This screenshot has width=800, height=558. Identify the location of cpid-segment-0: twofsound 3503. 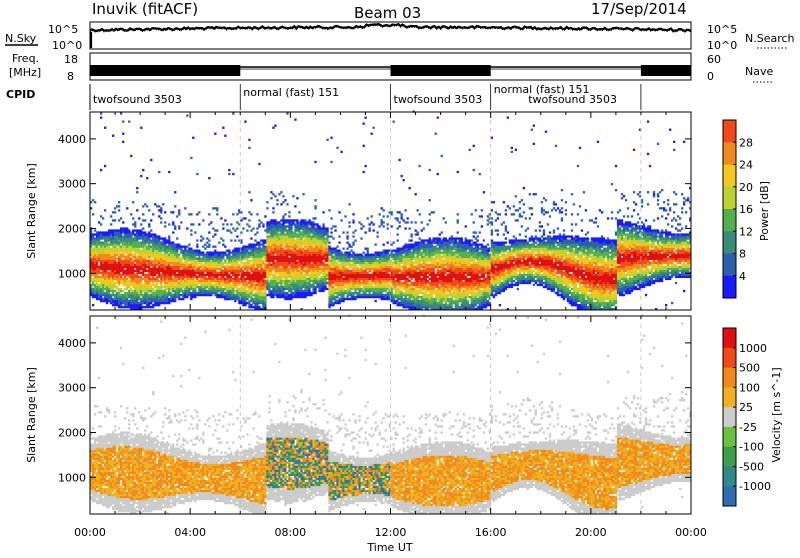
(137, 99).